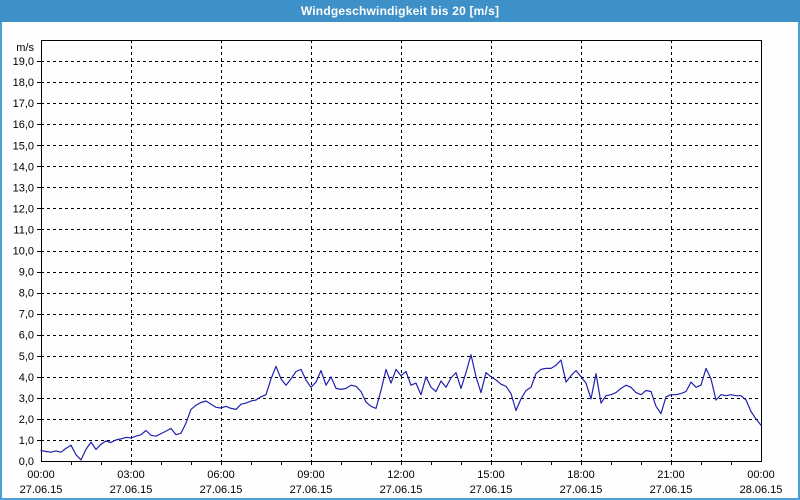 This screenshot has width=800, height=500. What do you see at coordinates (26, 273) in the screenshot?
I see `y-tick-label: 9,0` at bounding box center [26, 273].